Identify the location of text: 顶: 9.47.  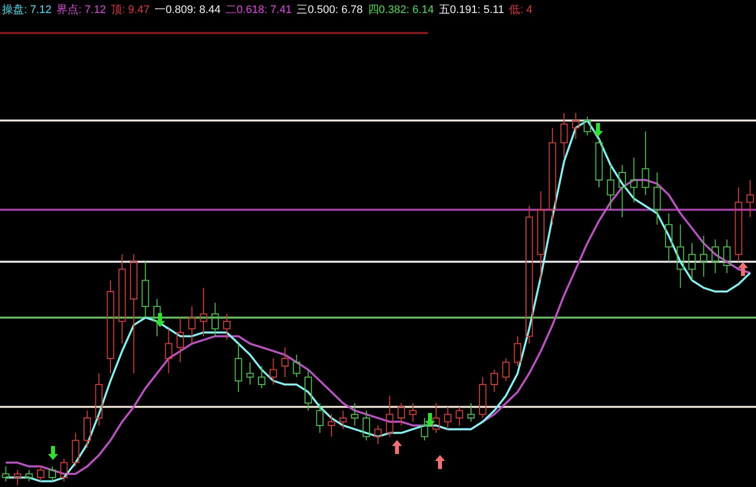
(130, 10).